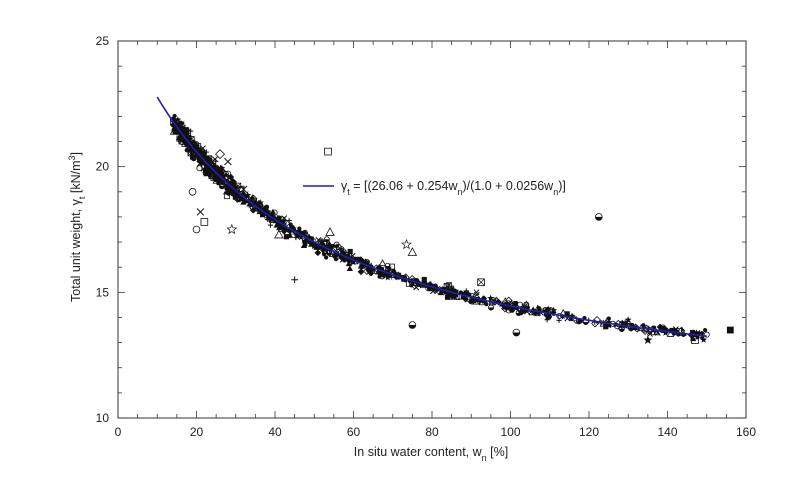 This screenshot has height=486, width=797. What do you see at coordinates (103, 292) in the screenshot?
I see `y-tick-label: 15` at bounding box center [103, 292].